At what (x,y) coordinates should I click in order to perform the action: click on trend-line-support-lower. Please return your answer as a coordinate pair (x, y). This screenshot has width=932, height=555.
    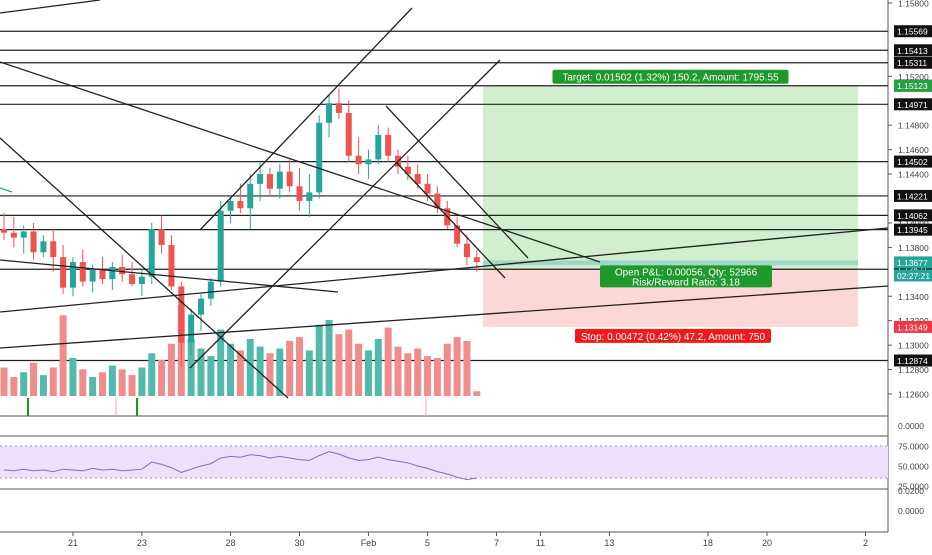
    Looking at the image, I should click on (444, 317).